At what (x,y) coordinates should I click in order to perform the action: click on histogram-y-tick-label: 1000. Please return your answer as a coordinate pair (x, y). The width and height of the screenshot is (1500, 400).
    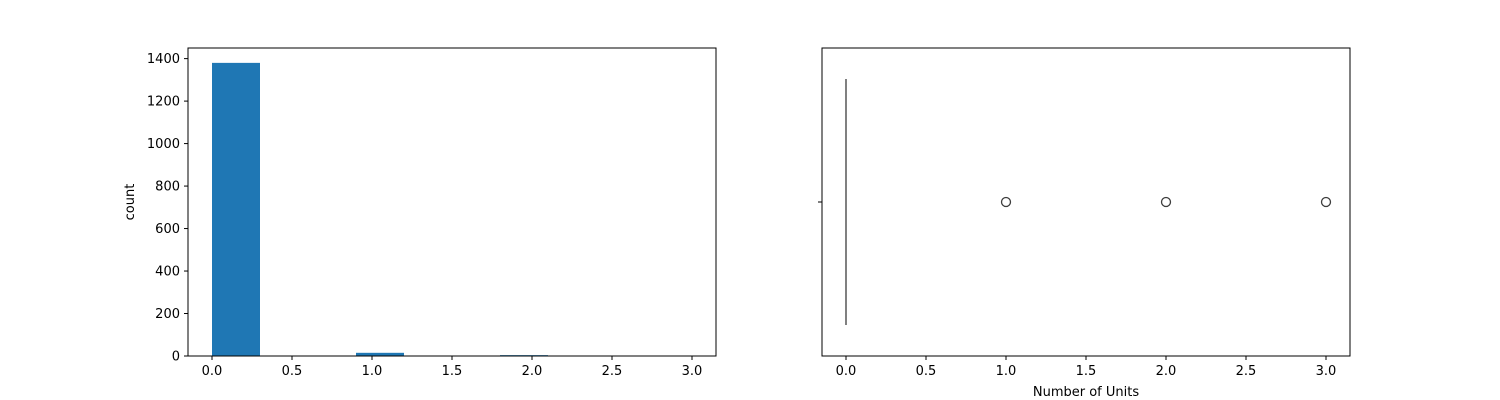
    Looking at the image, I should click on (163, 144).